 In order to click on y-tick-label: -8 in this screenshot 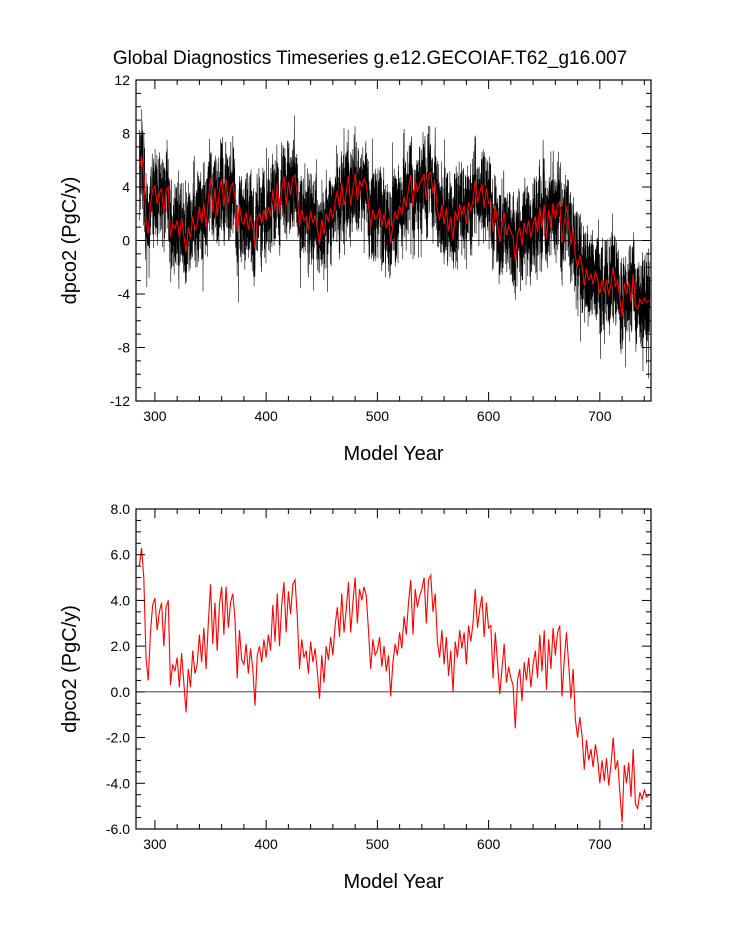, I will do `click(124, 348)`.